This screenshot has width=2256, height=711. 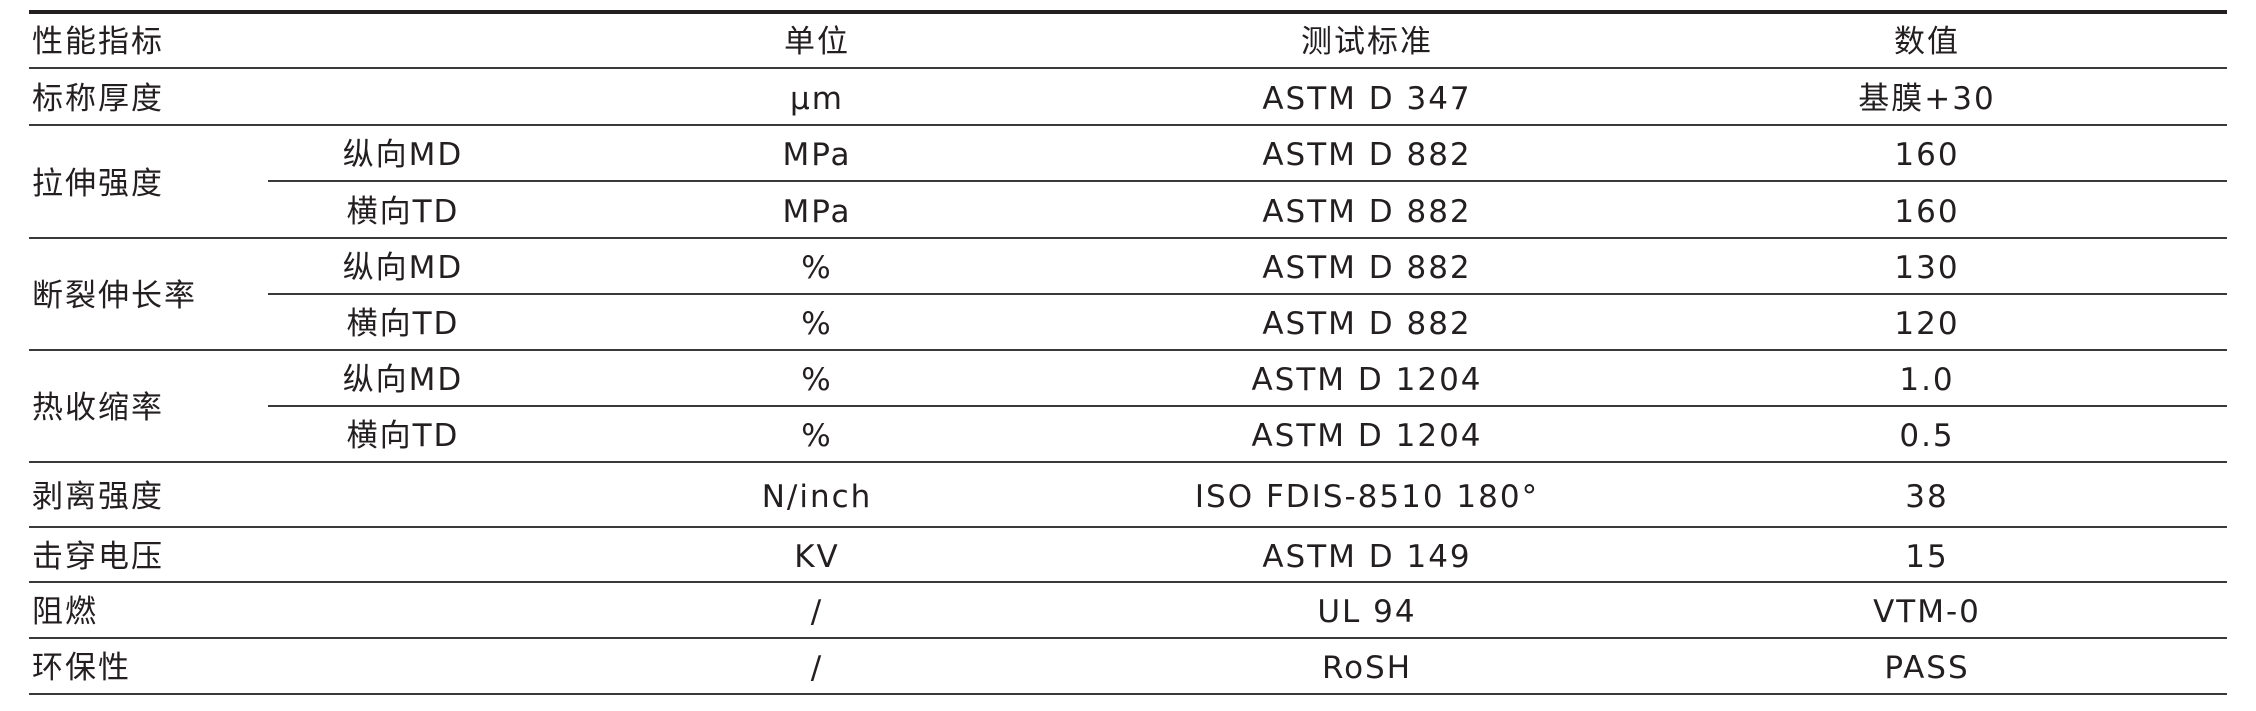 What do you see at coordinates (1927, 612) in the screenshot?
I see `row-value: VTM-0` at bounding box center [1927, 612].